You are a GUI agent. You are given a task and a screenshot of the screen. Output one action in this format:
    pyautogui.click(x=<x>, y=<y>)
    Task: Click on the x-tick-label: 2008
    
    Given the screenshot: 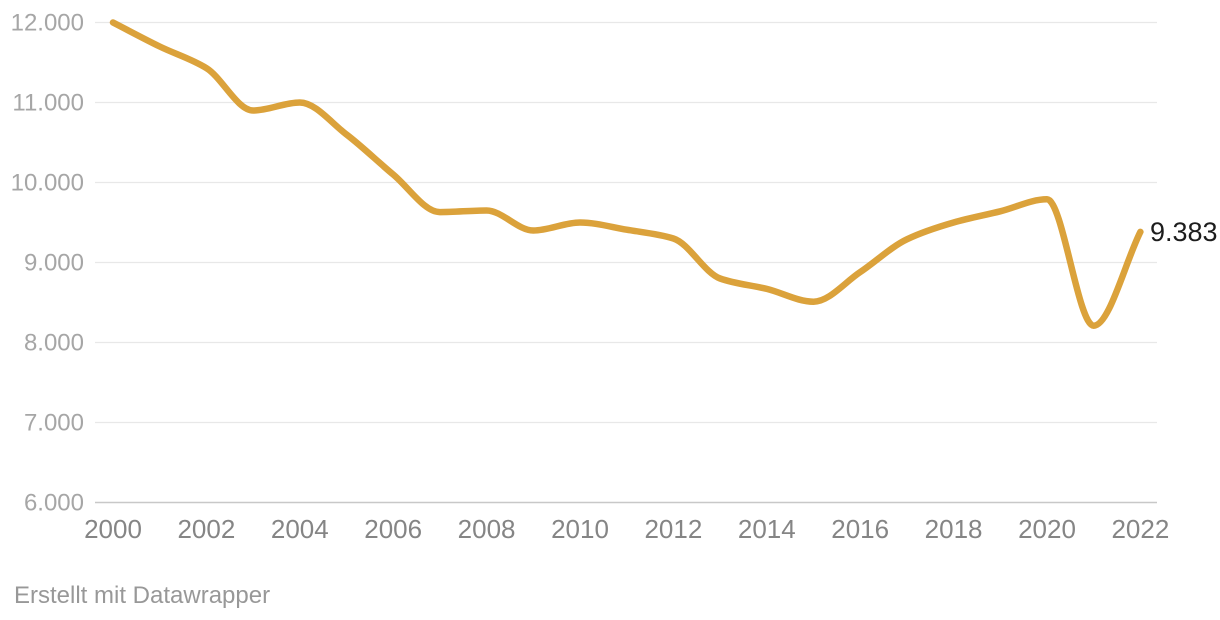 What is the action you would take?
    pyautogui.click(x=487, y=529)
    